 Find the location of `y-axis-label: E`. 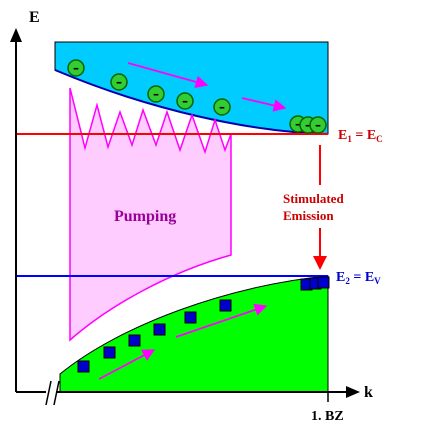

y-axis-label: E is located at coordinates (34, 17).